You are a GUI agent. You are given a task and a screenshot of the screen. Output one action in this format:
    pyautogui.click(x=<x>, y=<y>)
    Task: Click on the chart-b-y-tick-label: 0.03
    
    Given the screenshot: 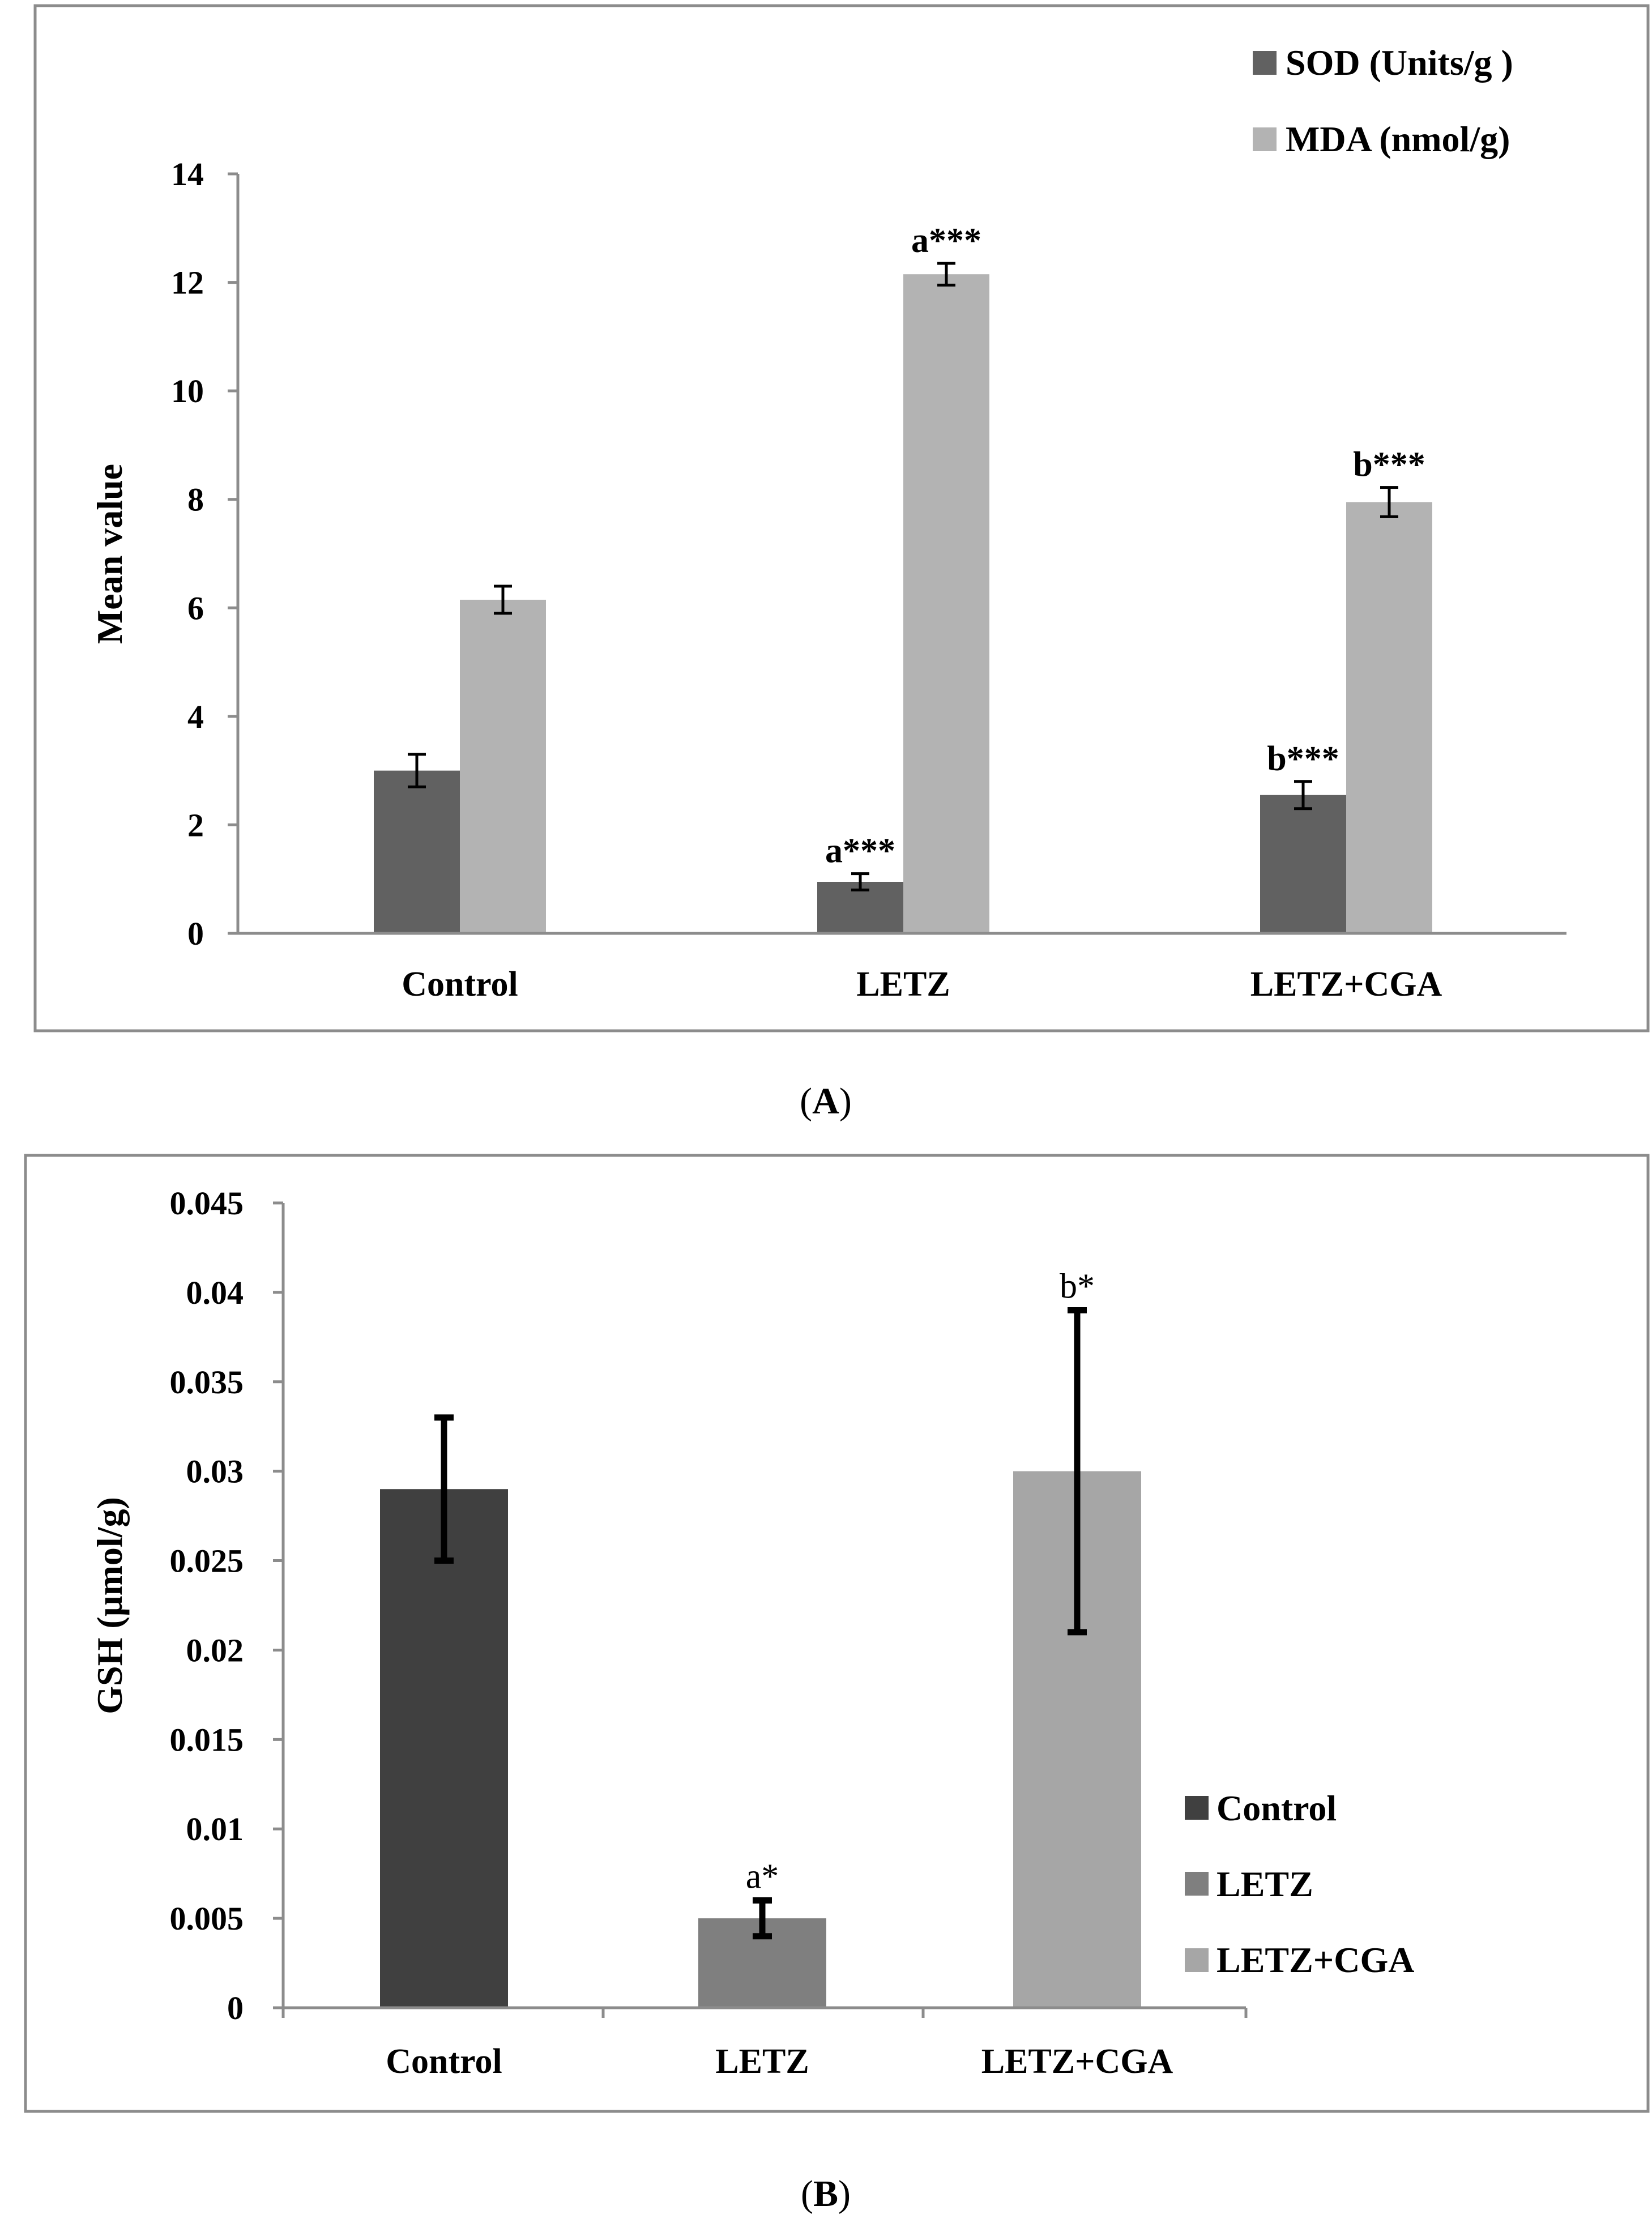 What is the action you would take?
    pyautogui.click(x=215, y=1471)
    